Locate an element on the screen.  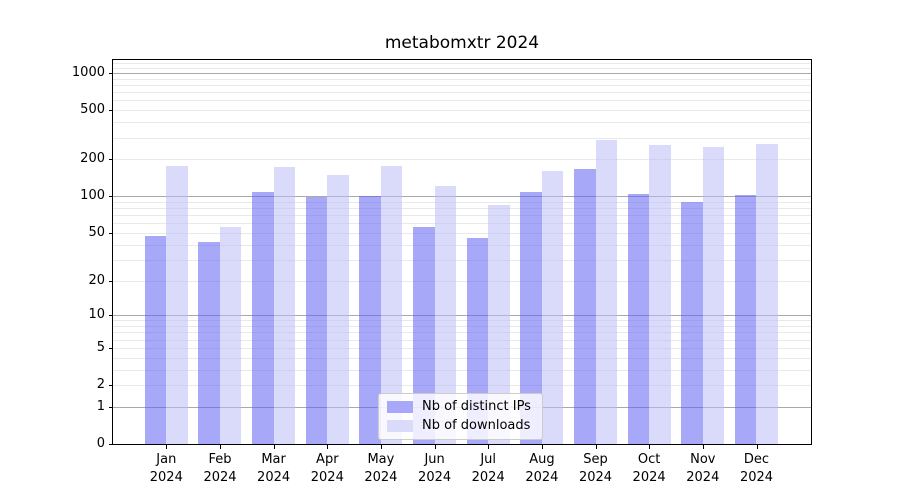
bar-nb-of-distinct-ips-mar is located at coordinates (263, 318).